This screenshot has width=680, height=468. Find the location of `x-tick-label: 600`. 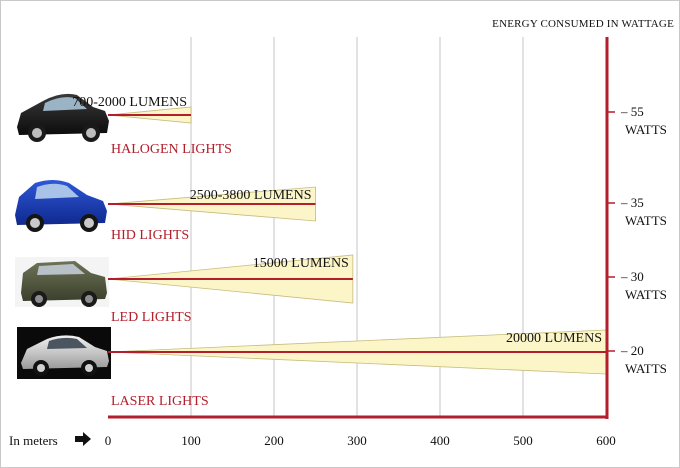

x-tick-label: 600 is located at coordinates (606, 440).